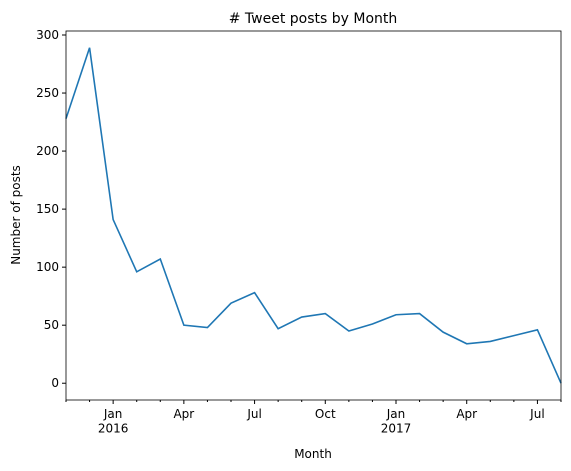 The image size is (571, 471). I want to click on x-tick-label: Jan 2016, so click(113, 421).